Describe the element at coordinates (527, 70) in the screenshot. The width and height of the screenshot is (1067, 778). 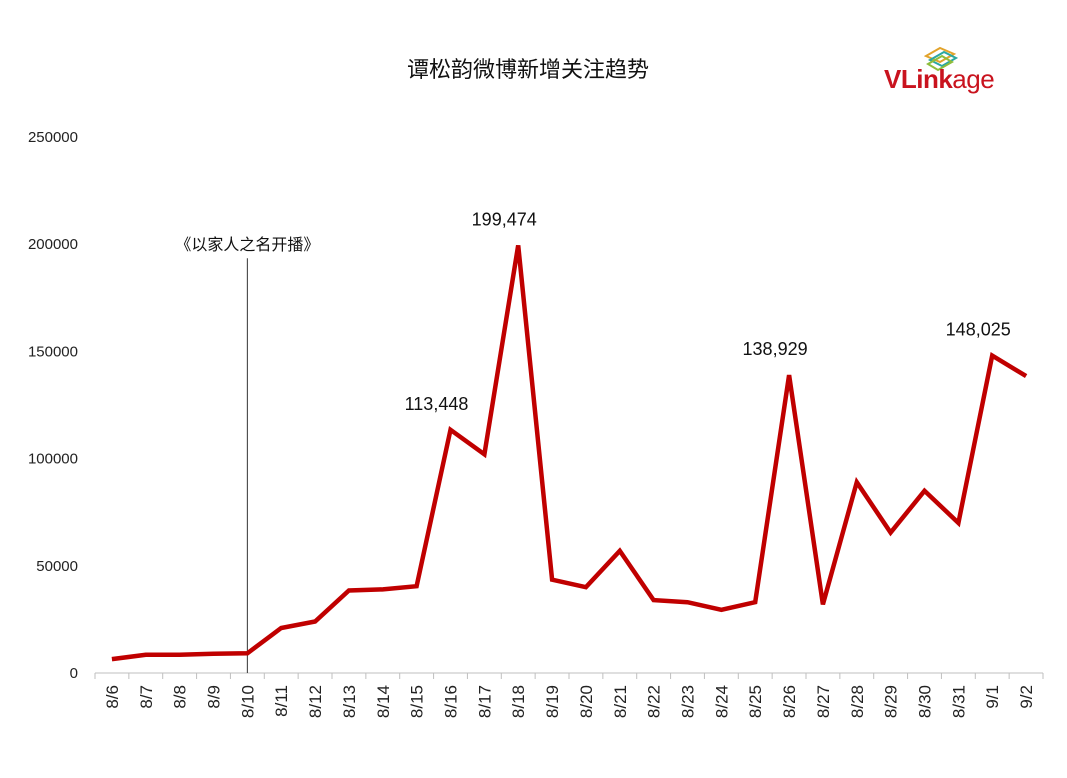
I see `chart-title: 谭松韵微博新增关注趋势` at that location.